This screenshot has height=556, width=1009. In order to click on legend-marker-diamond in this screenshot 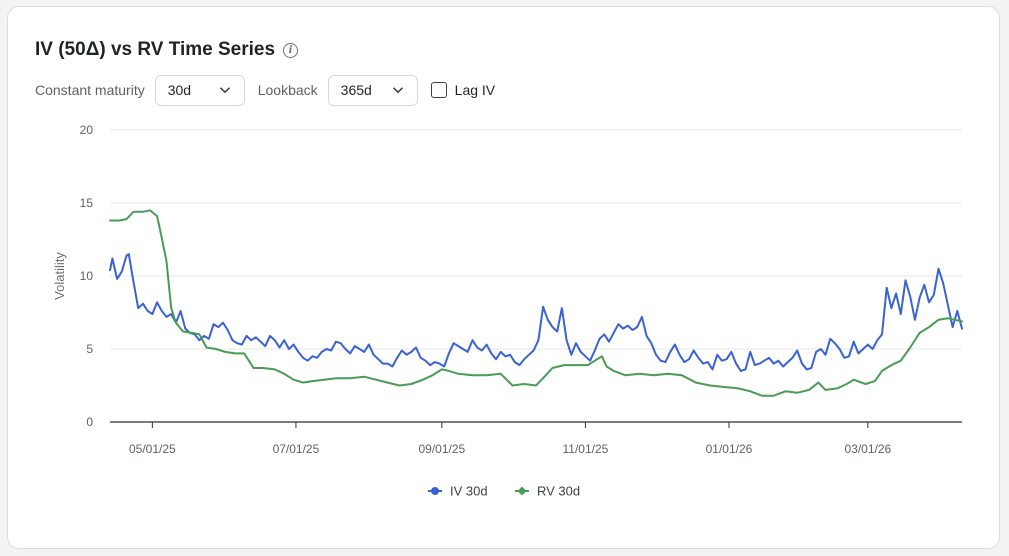, I will do `click(522, 491)`.